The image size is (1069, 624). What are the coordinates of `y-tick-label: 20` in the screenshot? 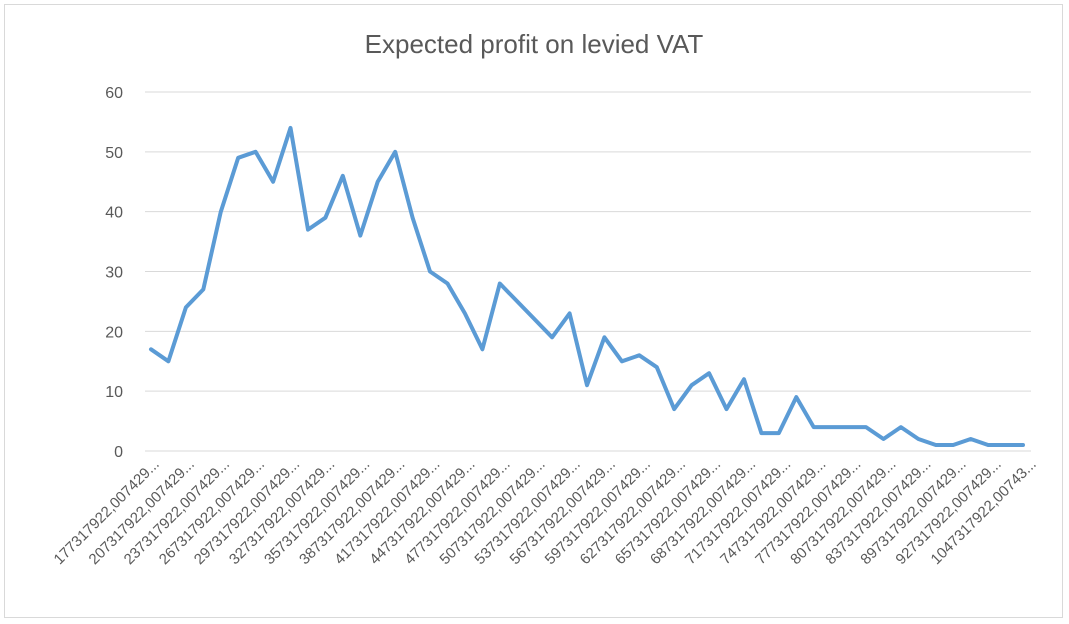 It's located at (114, 332).